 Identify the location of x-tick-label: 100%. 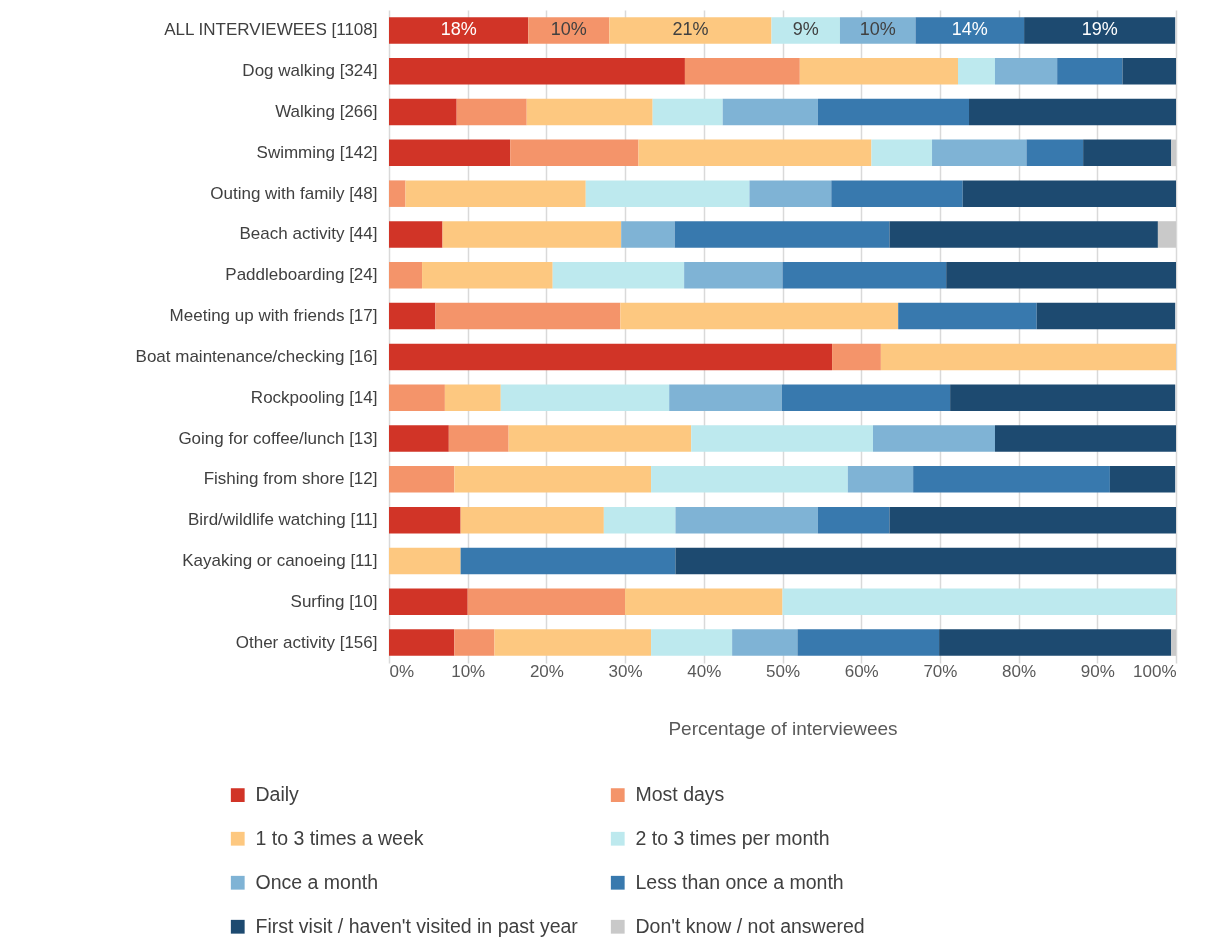
(1155, 671).